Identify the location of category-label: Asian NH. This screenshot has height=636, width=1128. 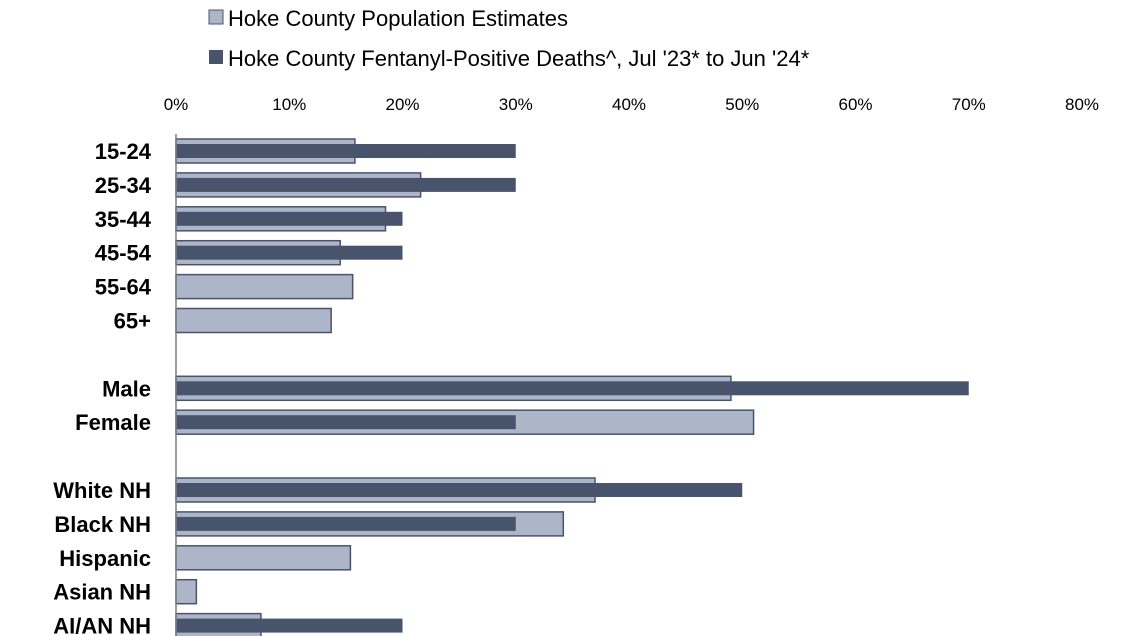
(102, 592).